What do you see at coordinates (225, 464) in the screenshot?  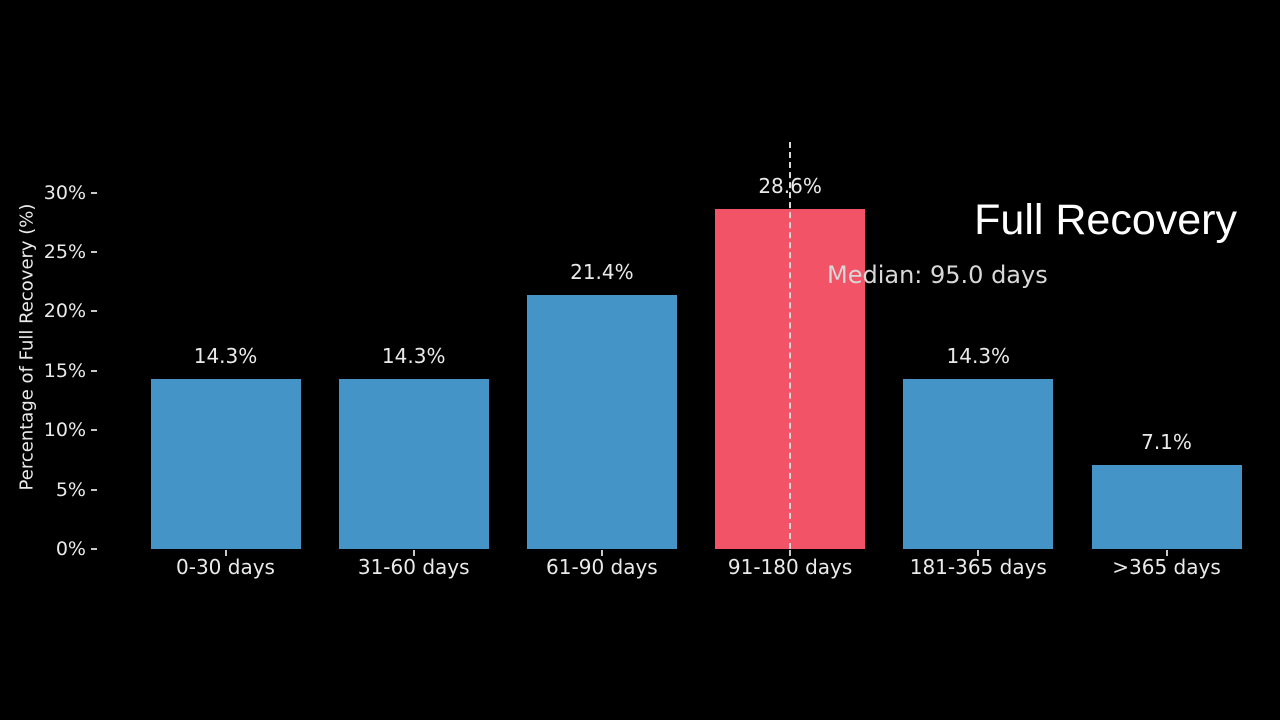 I see `bar-0-30-days` at bounding box center [225, 464].